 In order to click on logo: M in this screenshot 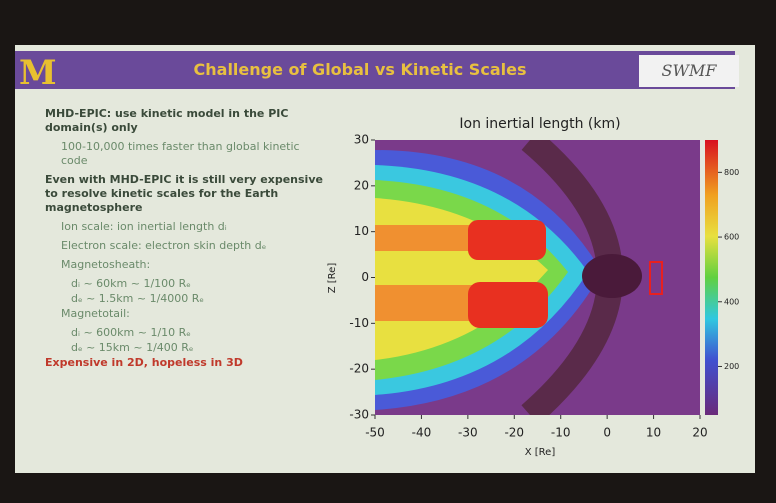, I will do `click(38, 73)`.